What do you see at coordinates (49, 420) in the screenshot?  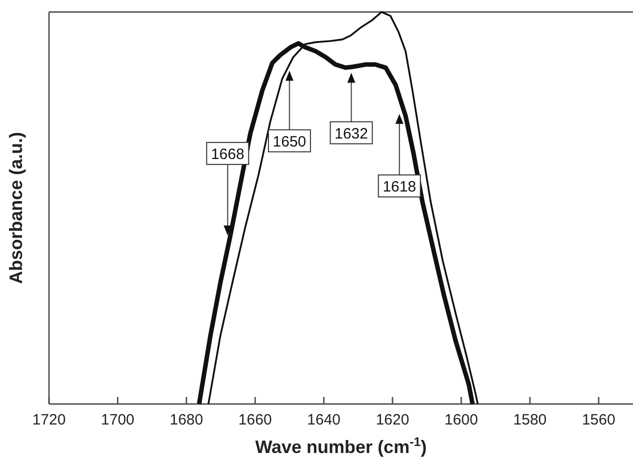 I see `x-tick-label: 1720` at bounding box center [49, 420].